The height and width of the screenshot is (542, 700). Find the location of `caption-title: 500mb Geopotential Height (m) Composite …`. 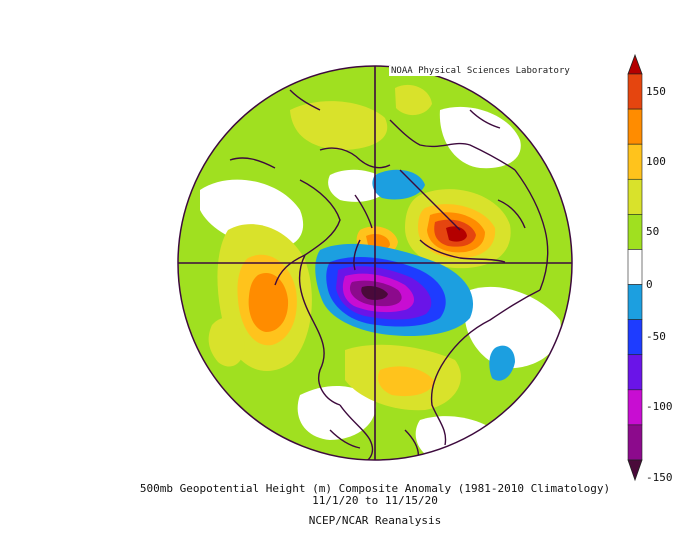

caption-title: 500mb Geopotential Height (m) Composite … is located at coordinates (375, 488).